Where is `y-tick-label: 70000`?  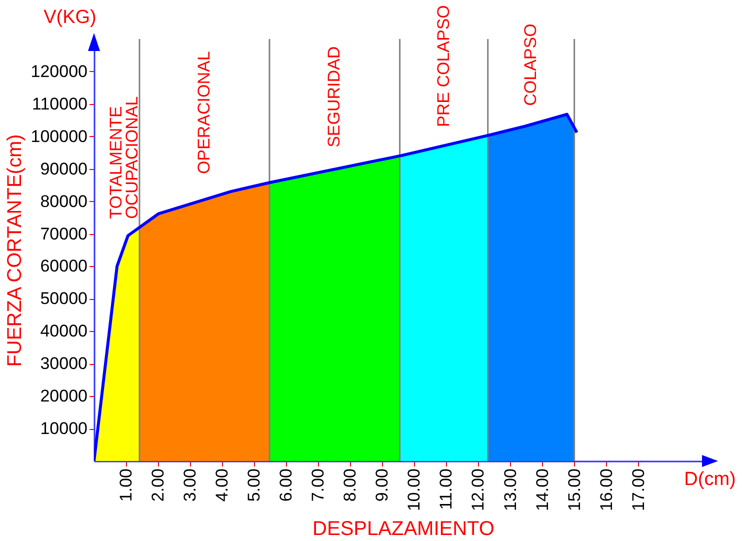 y-tick-label: 70000 is located at coordinates (64, 234).